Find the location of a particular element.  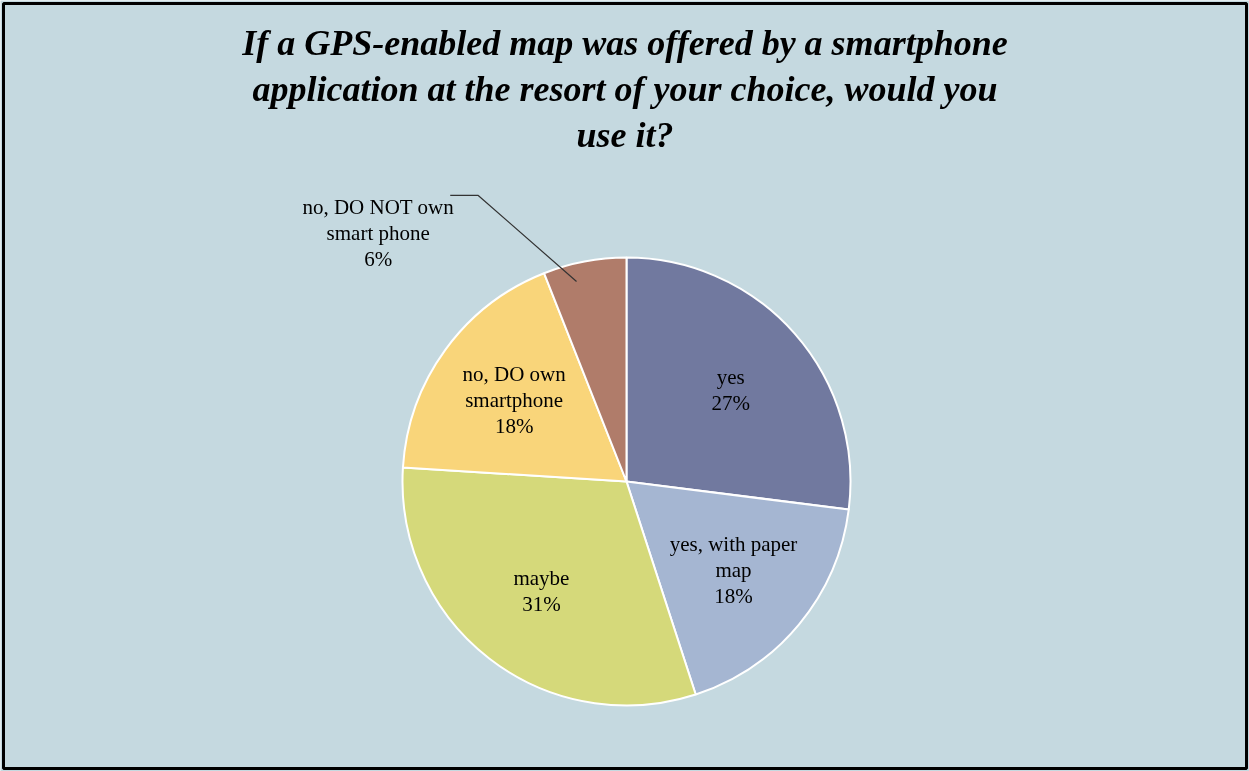

chart-title: If a GPS-enabled map was offered by a smartphone application at the resort of your choice, would you use it? is located at coordinates (624, 88).